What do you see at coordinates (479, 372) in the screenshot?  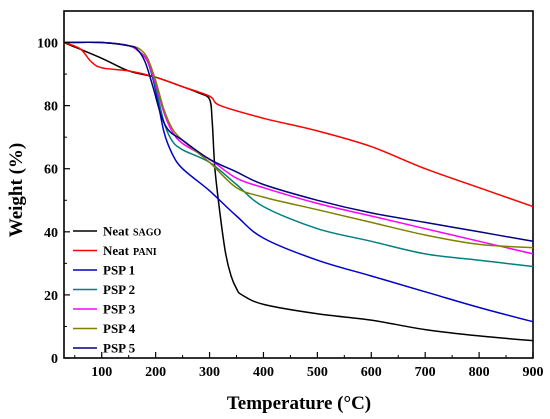 I see `x-tick-label: 800` at bounding box center [479, 372].